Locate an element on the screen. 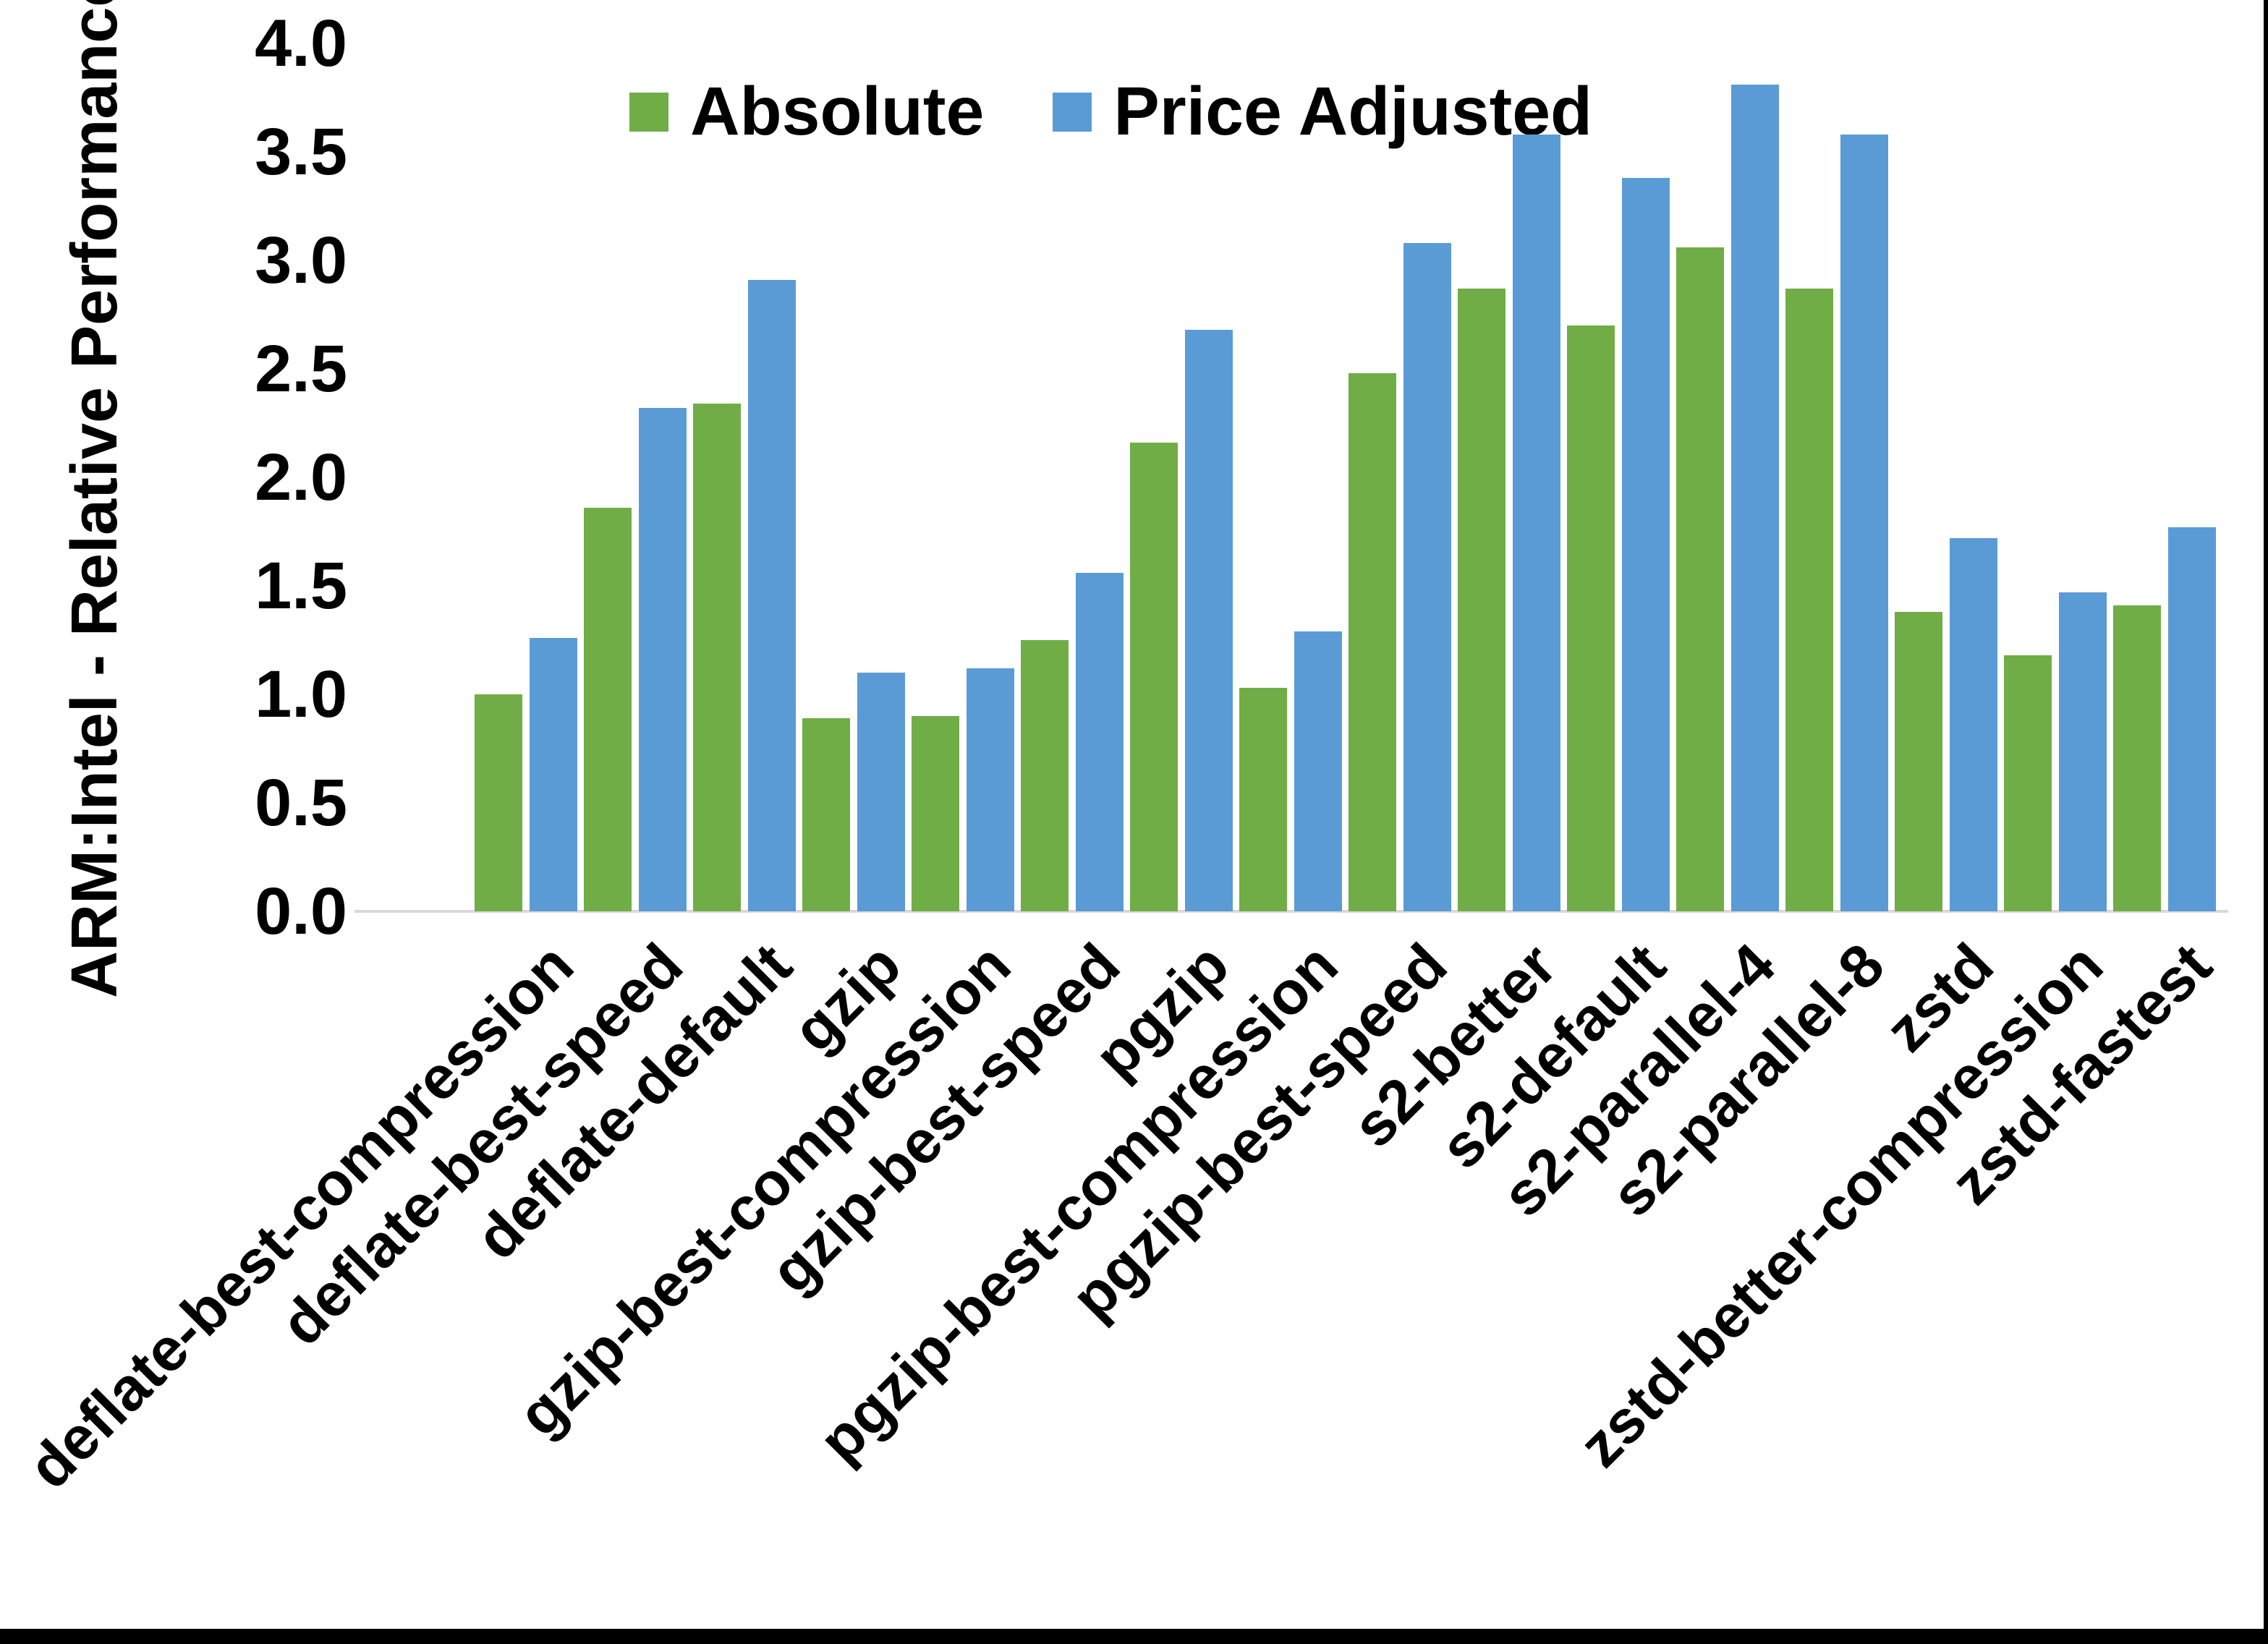 This screenshot has width=2268, height=1644. y-axis-title: ARM:Intel - Relative Performance is located at coordinates (95, 499).